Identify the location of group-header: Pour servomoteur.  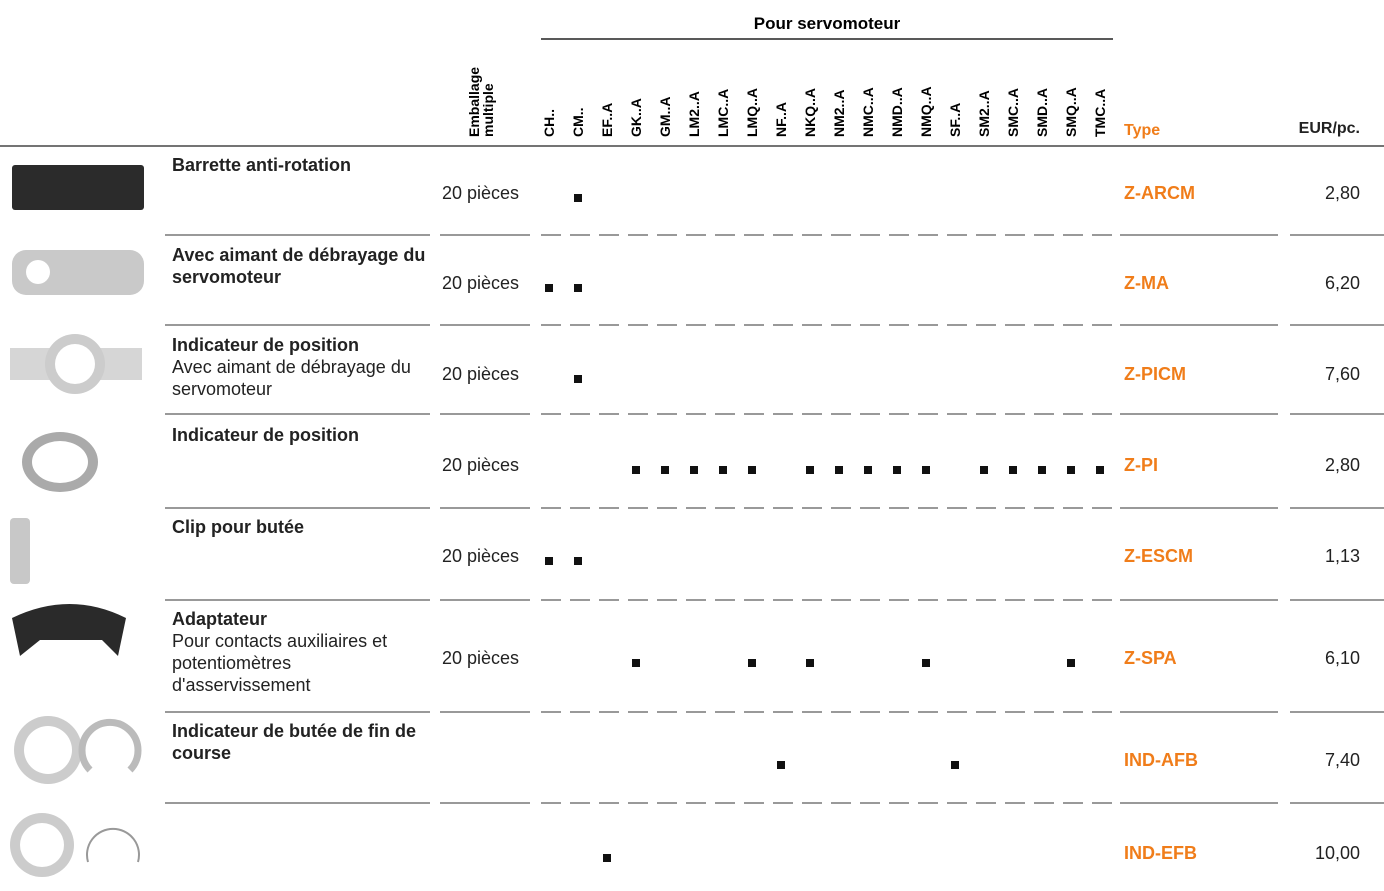
(827, 23).